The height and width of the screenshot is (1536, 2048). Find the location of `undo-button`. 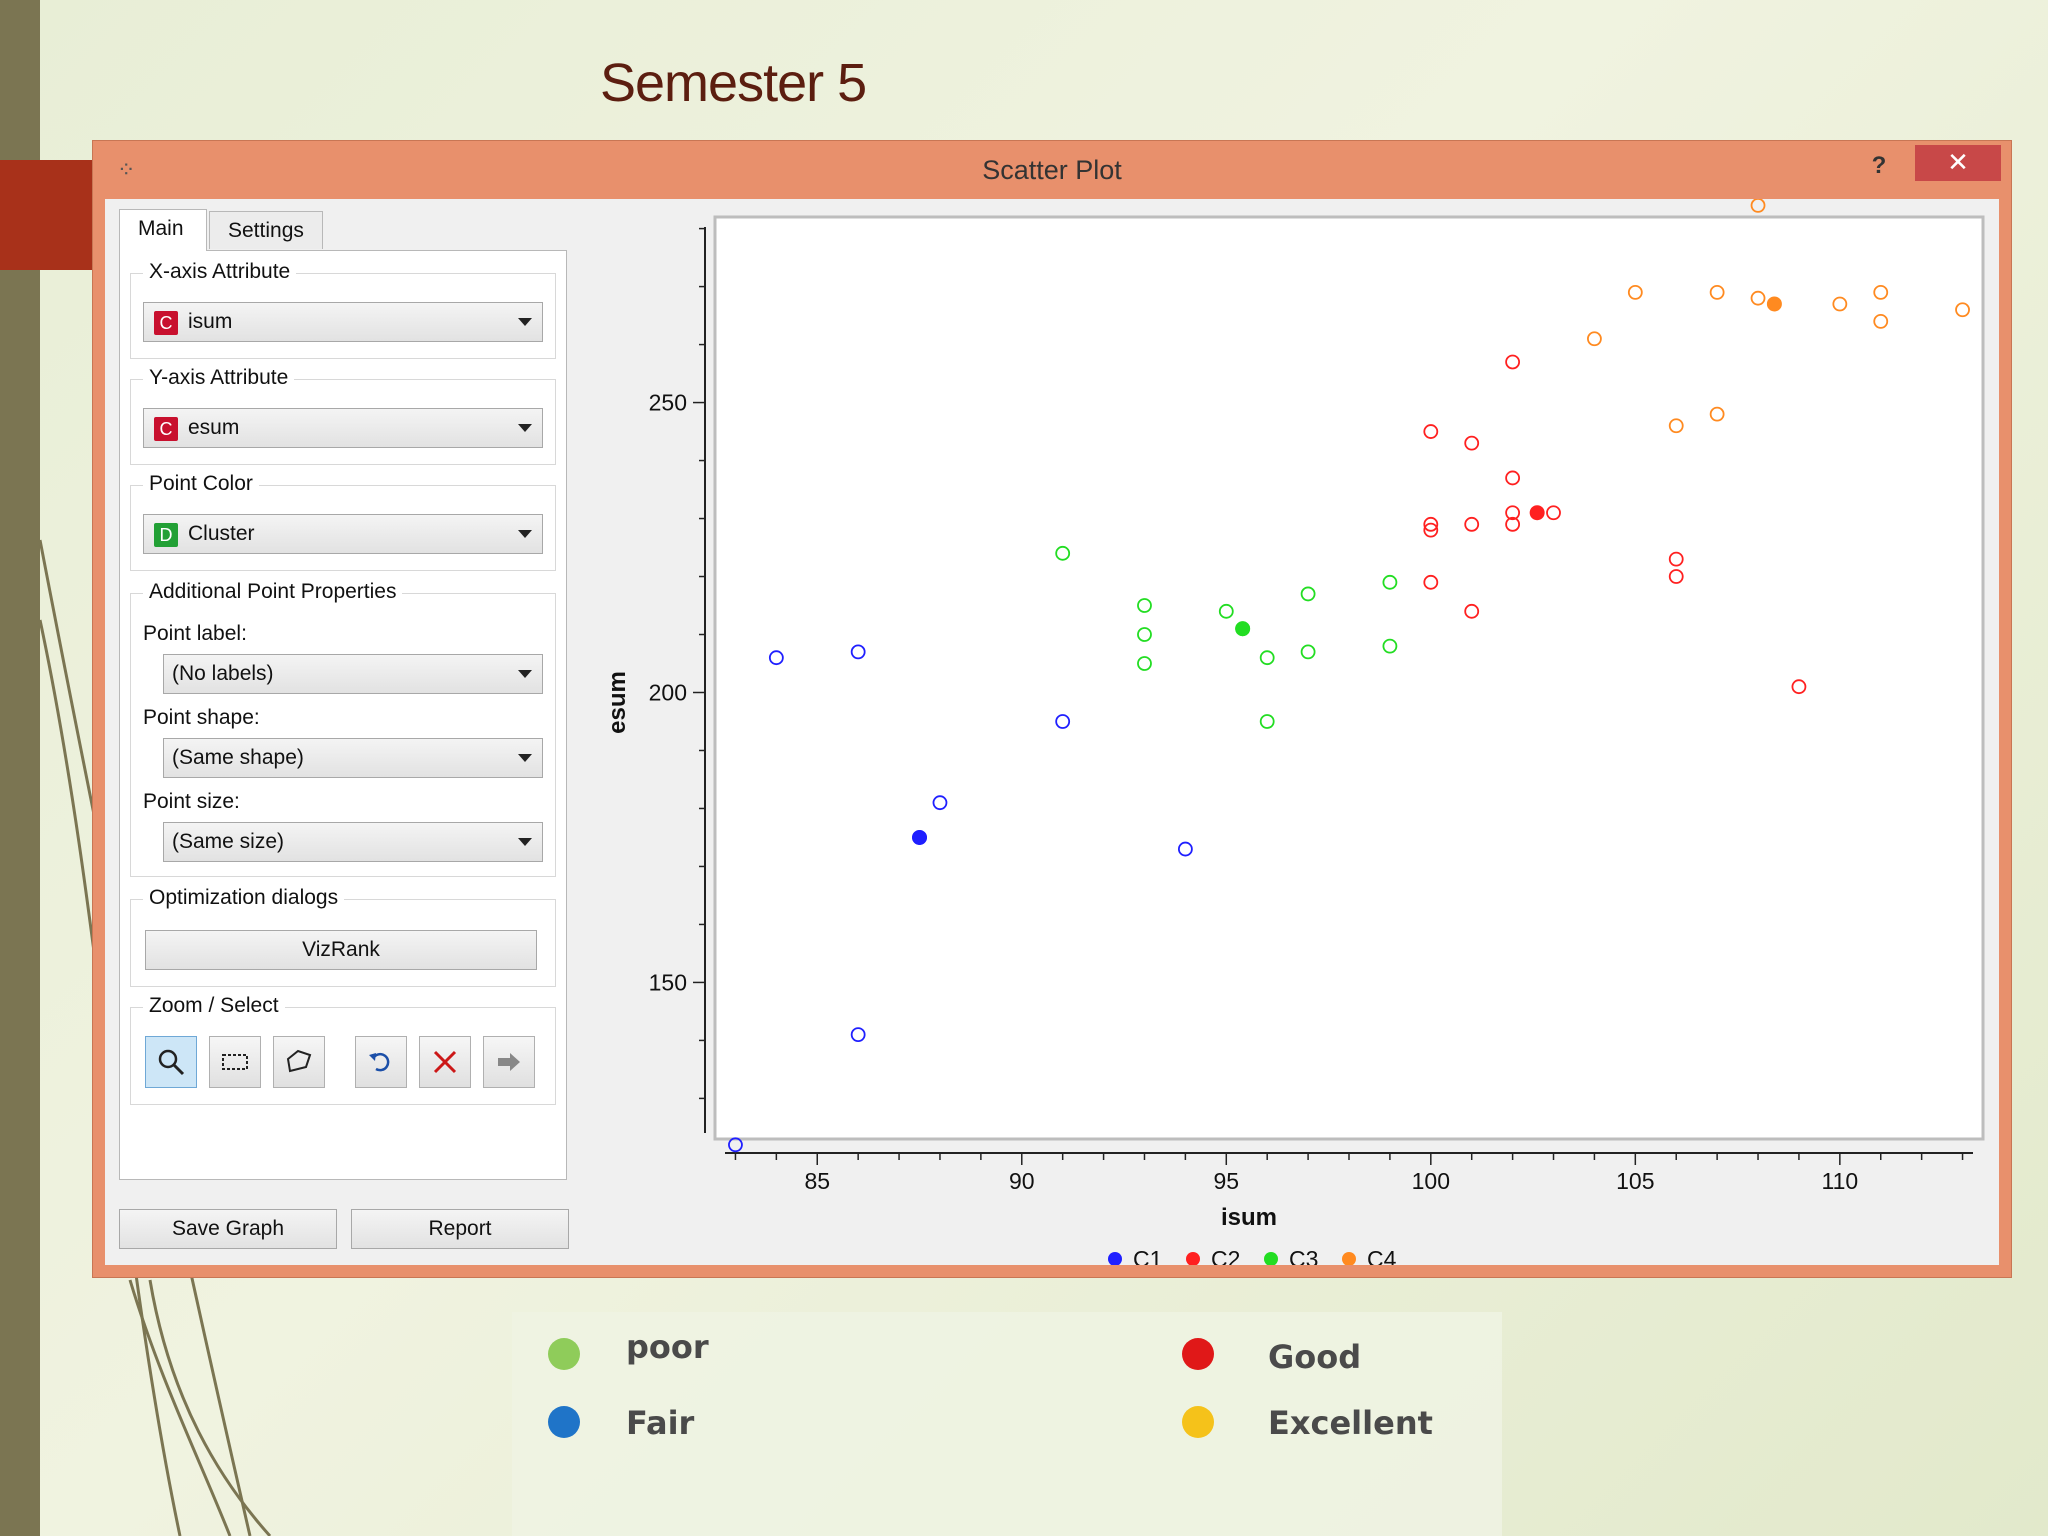

undo-button is located at coordinates (381, 1062).